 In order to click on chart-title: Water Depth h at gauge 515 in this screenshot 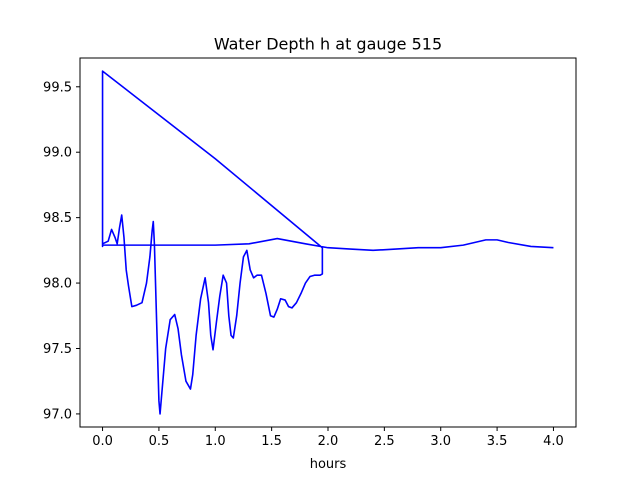, I will do `click(328, 44)`.